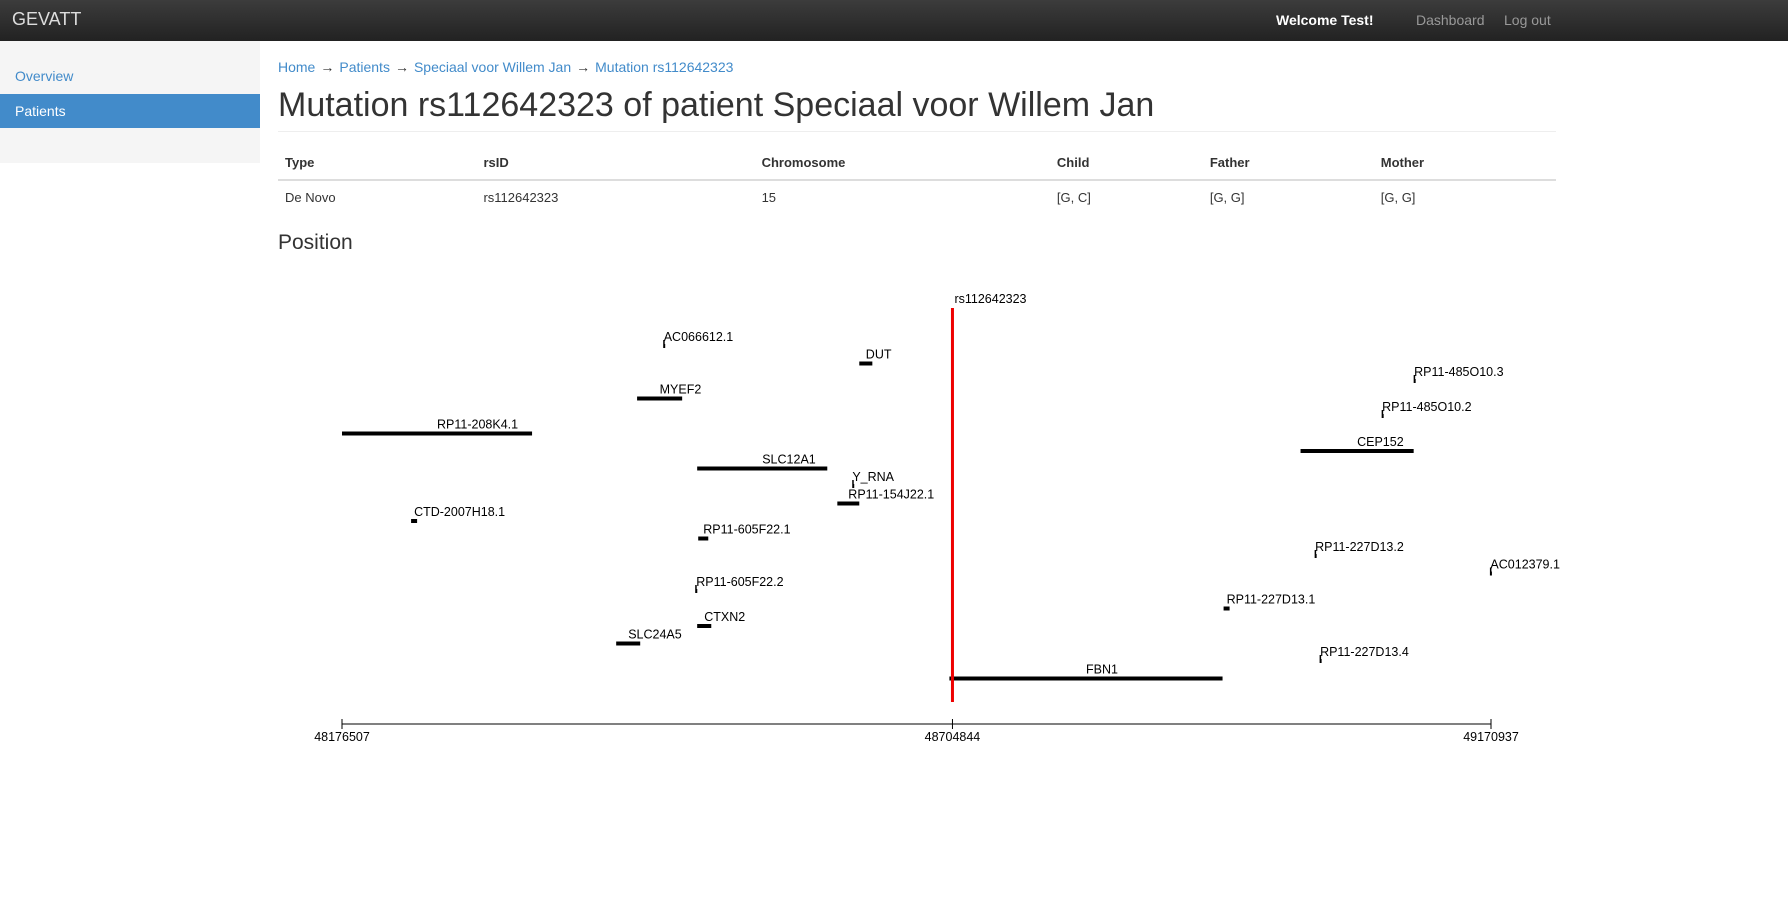 The image size is (1788, 901). Describe the element at coordinates (492, 67) in the screenshot. I see `breadcrumb-link: Speciaal voor Willem Jan` at that location.